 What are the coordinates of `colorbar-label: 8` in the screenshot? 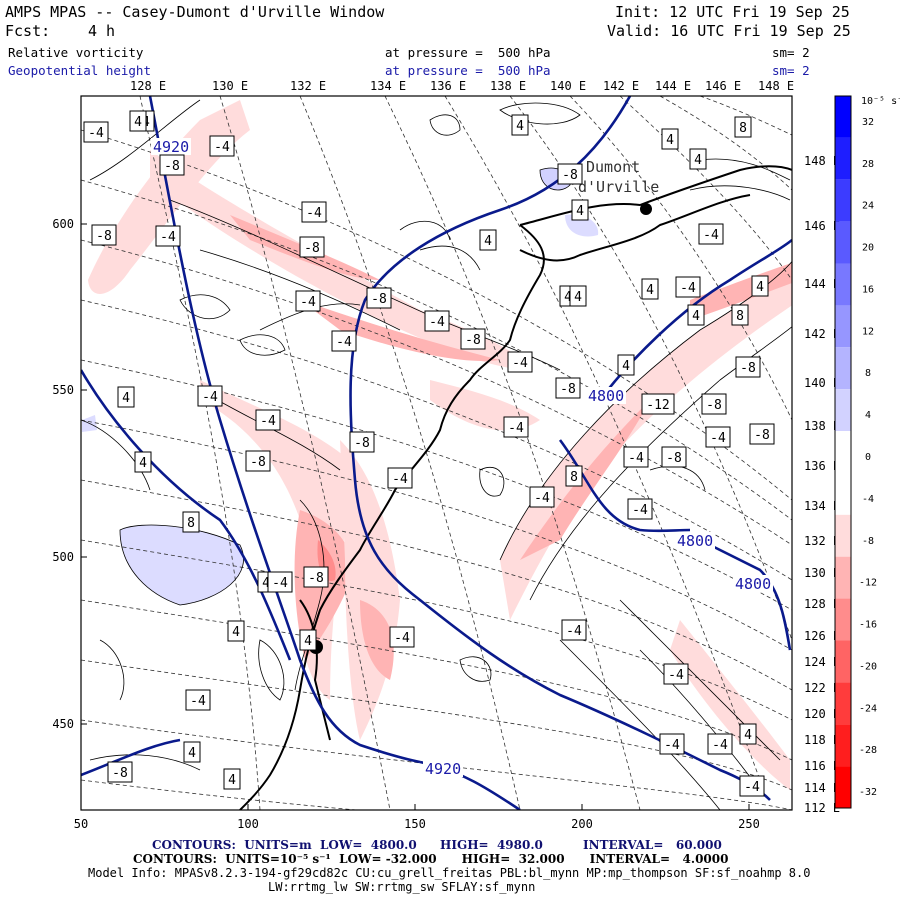 It's located at (868, 373).